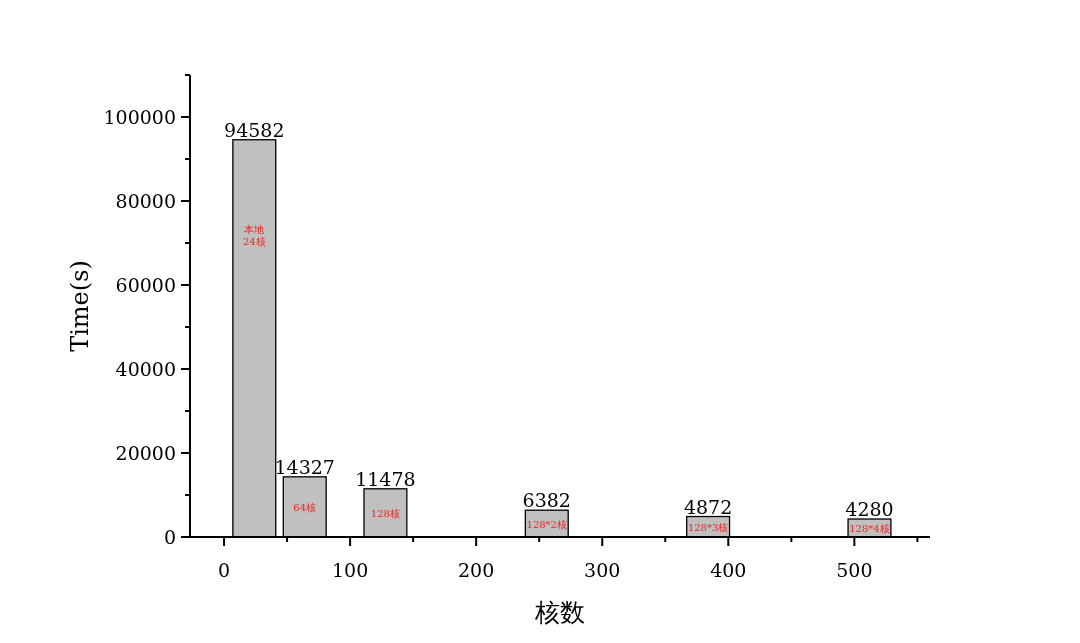 The image size is (1080, 643). What do you see at coordinates (385, 513) in the screenshot?
I see `annotation: 128核` at bounding box center [385, 513].